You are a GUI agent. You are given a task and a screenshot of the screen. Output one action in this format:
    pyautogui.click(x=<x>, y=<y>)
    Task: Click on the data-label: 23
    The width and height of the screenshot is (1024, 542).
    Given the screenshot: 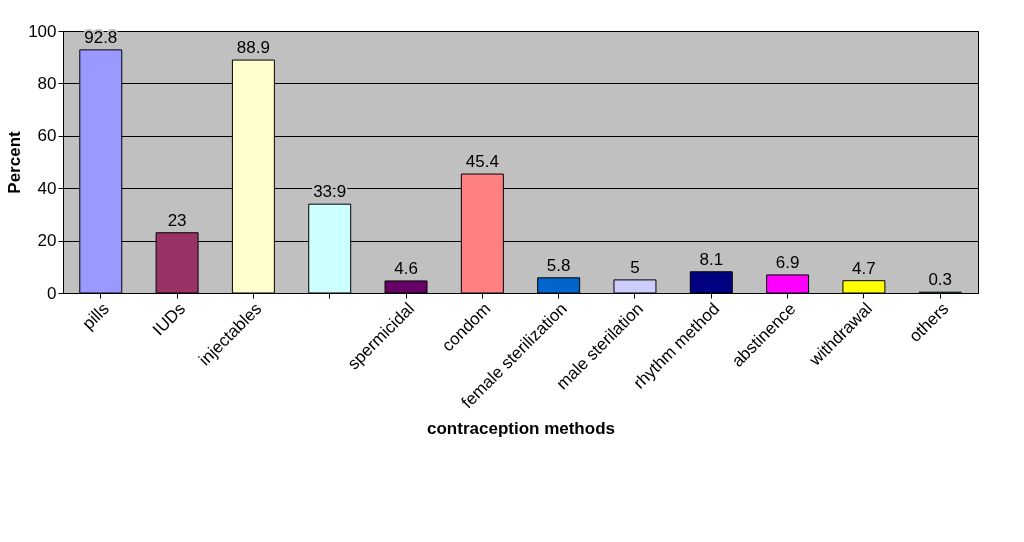 What is the action you would take?
    pyautogui.click(x=177, y=220)
    